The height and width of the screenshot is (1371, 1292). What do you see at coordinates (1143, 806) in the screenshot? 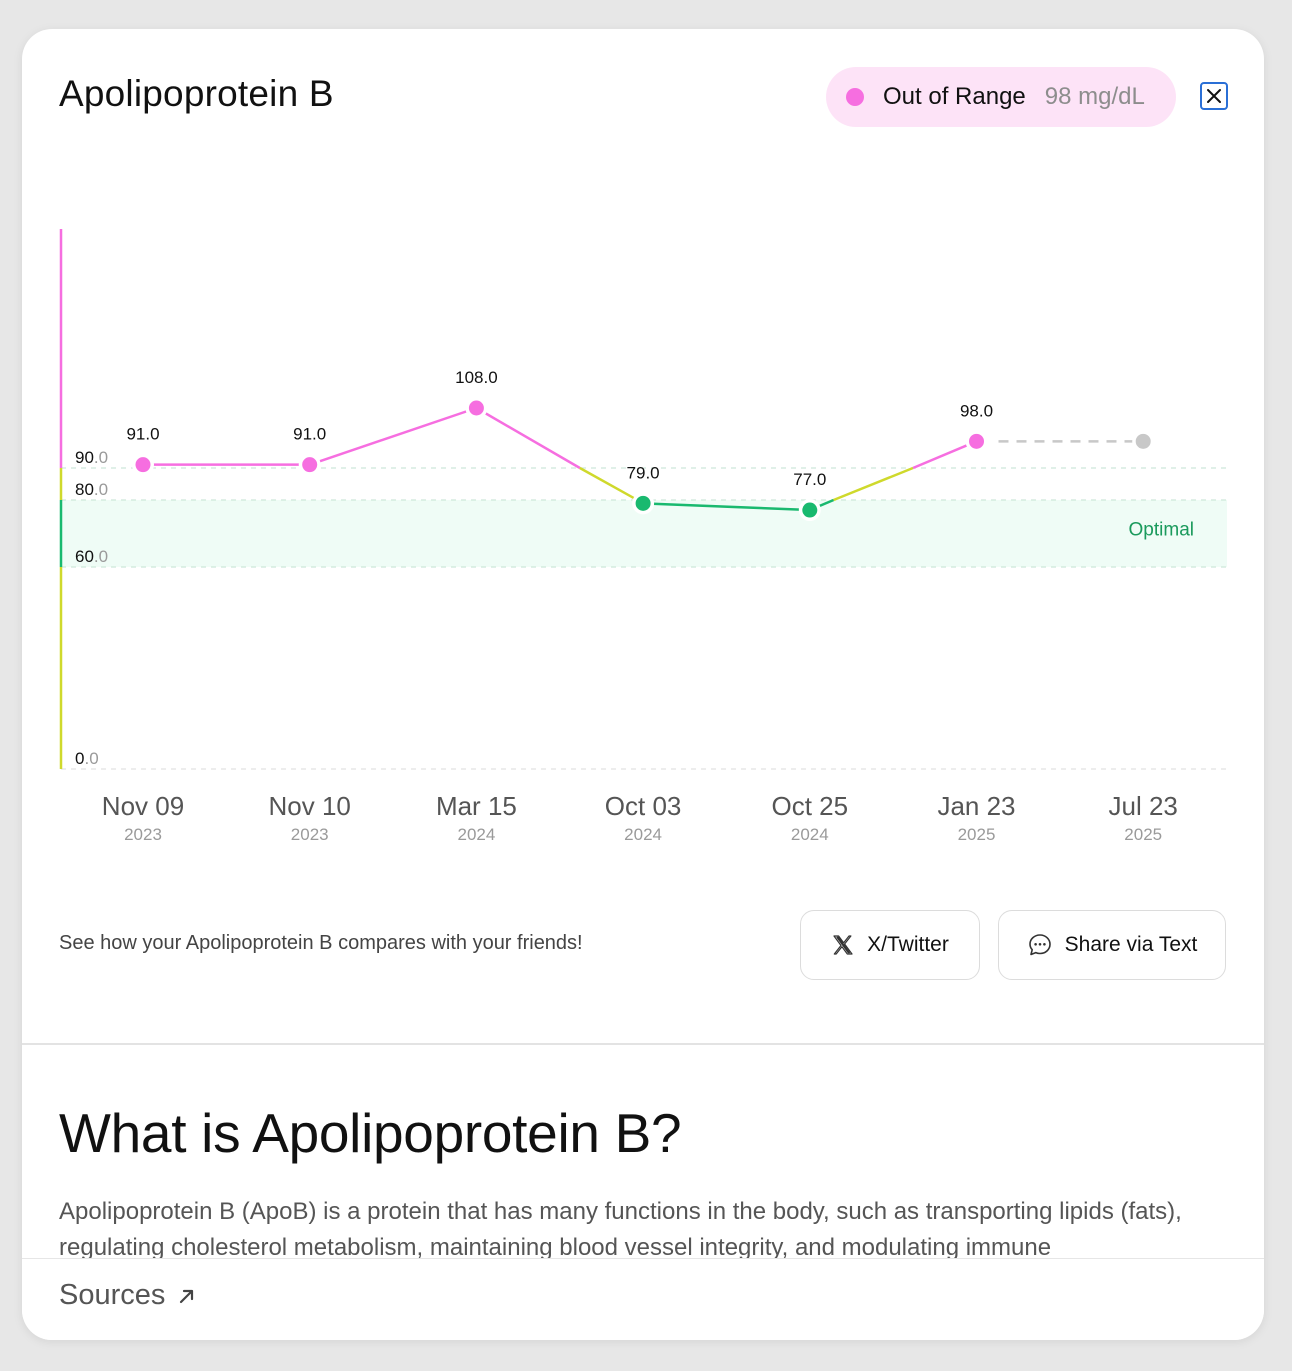
I see `x-tick-month: Jul 23` at bounding box center [1143, 806].